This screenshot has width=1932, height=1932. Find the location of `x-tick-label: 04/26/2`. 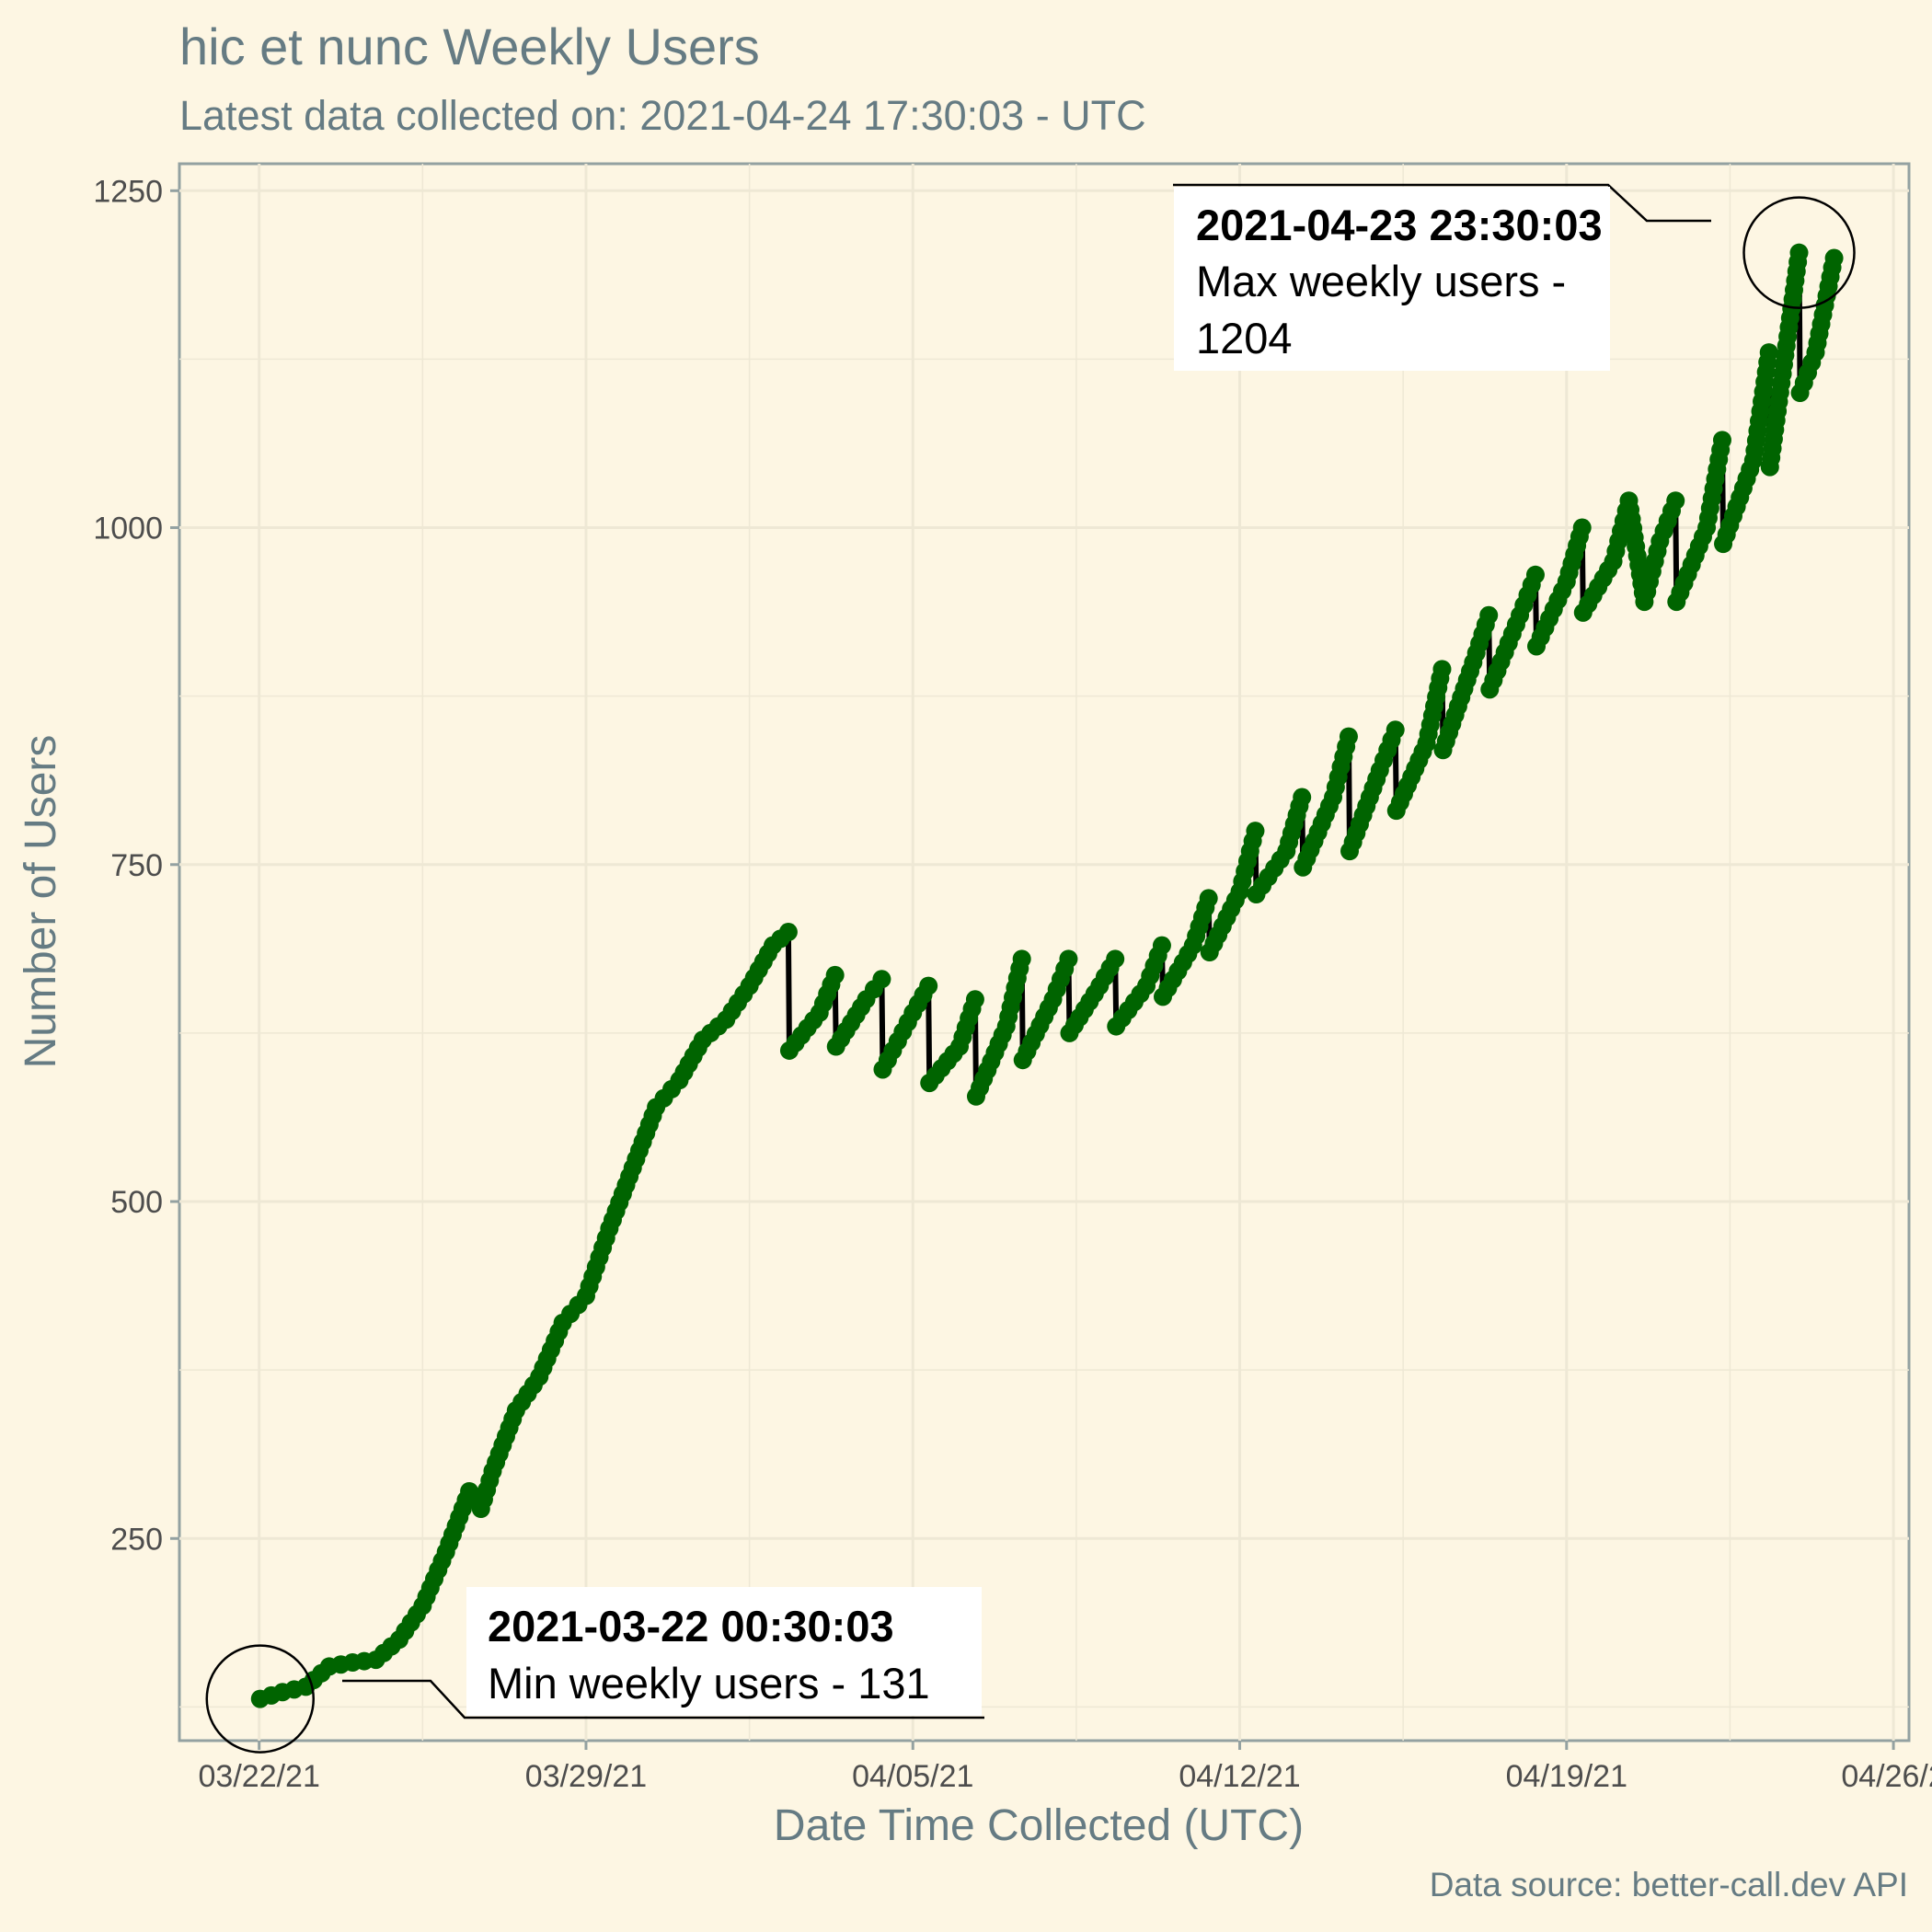

x-tick-label: 04/26/2 is located at coordinates (1886, 1776).